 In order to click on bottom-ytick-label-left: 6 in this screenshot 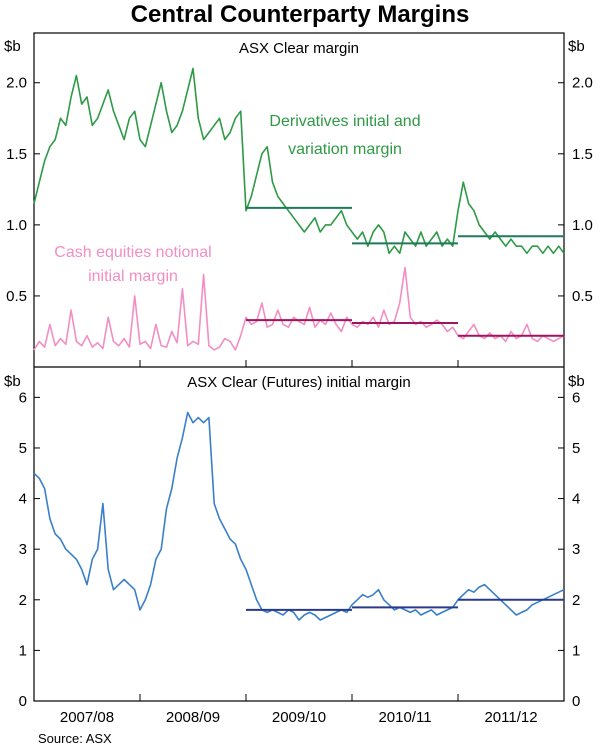, I will do `click(23, 397)`.